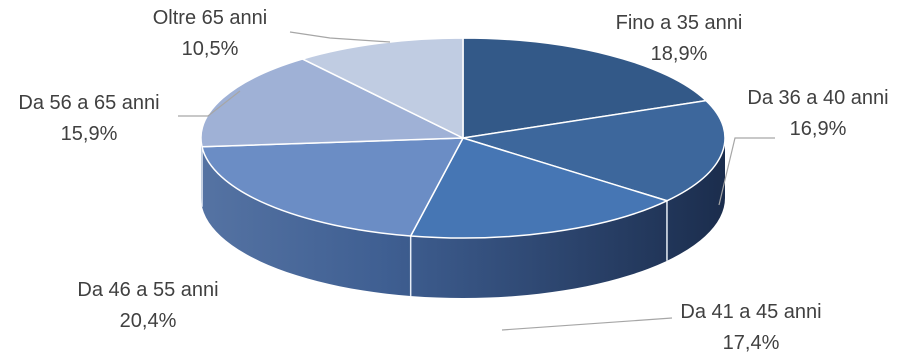  Describe the element at coordinates (89, 134) in the screenshot. I see `slice-value-da-56-a-65-anni: 15,9%` at that location.